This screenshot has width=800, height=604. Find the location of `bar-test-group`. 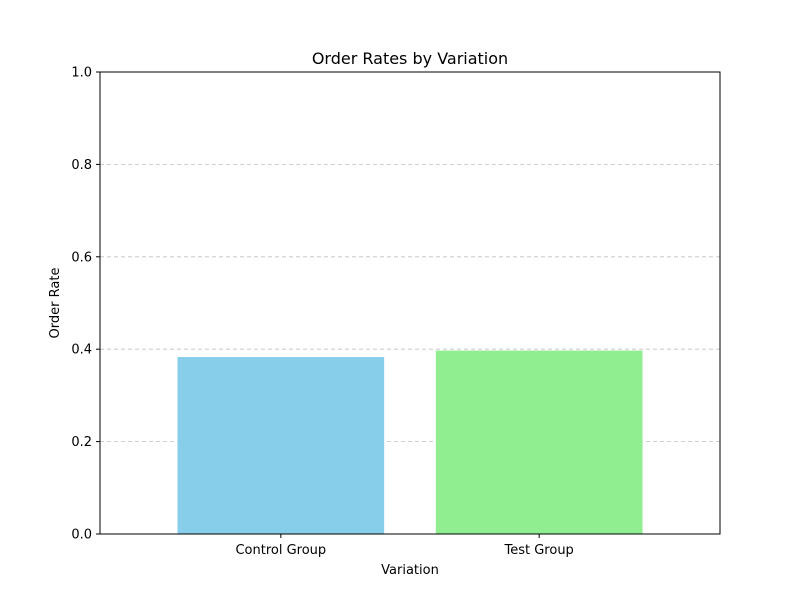

bar-test-group is located at coordinates (539, 442).